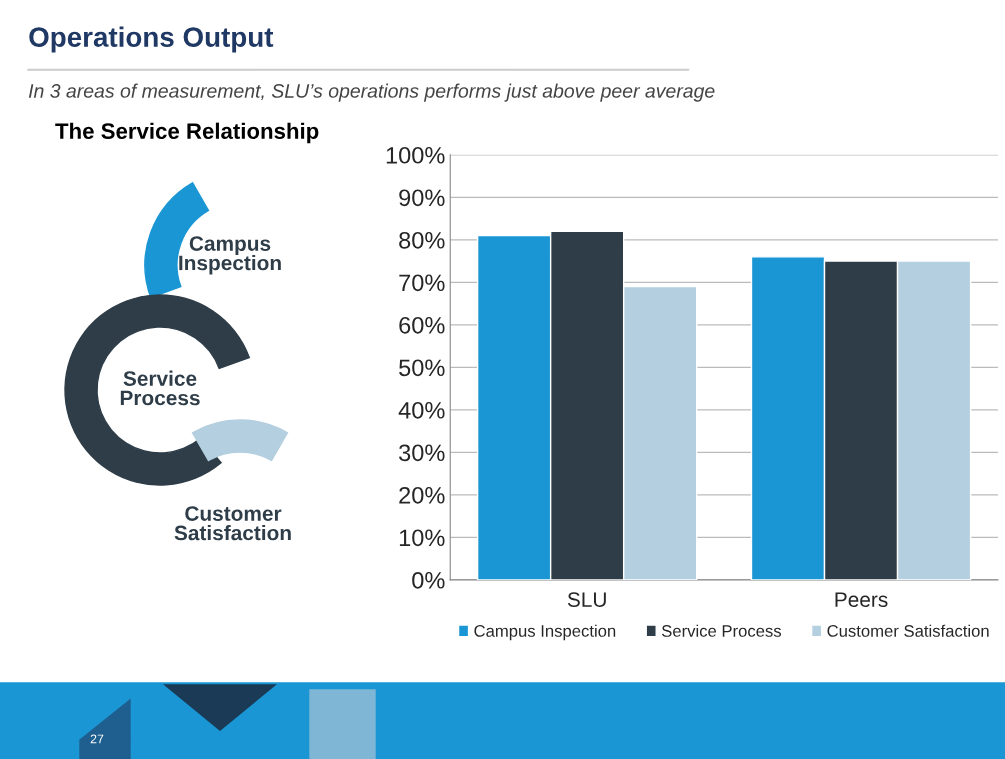 This screenshot has width=1005, height=759. Describe the element at coordinates (422, 240) in the screenshot. I see `y-tick-label: 80%` at that location.